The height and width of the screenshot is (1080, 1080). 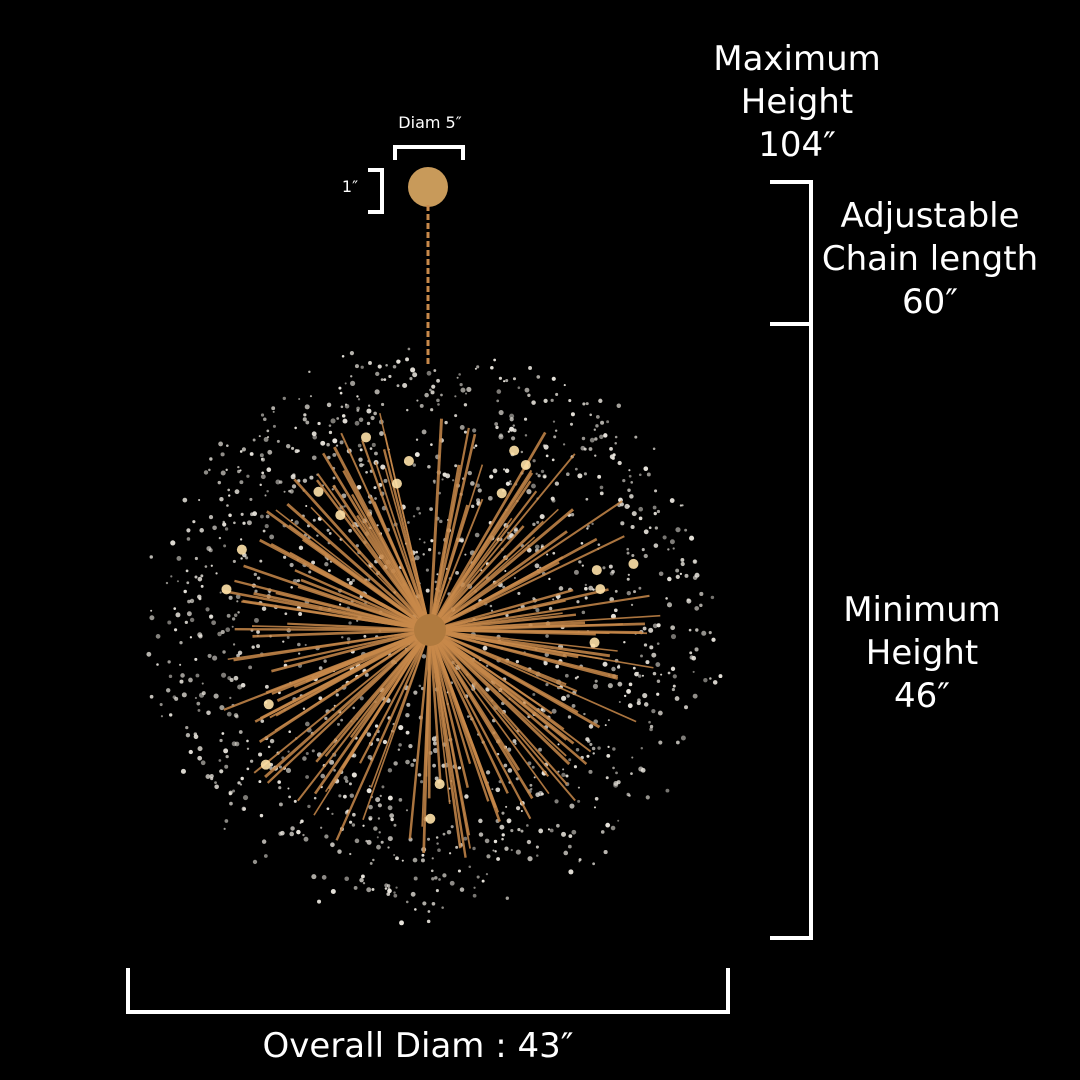 I want to click on label-line: 104″, so click(x=797, y=145).